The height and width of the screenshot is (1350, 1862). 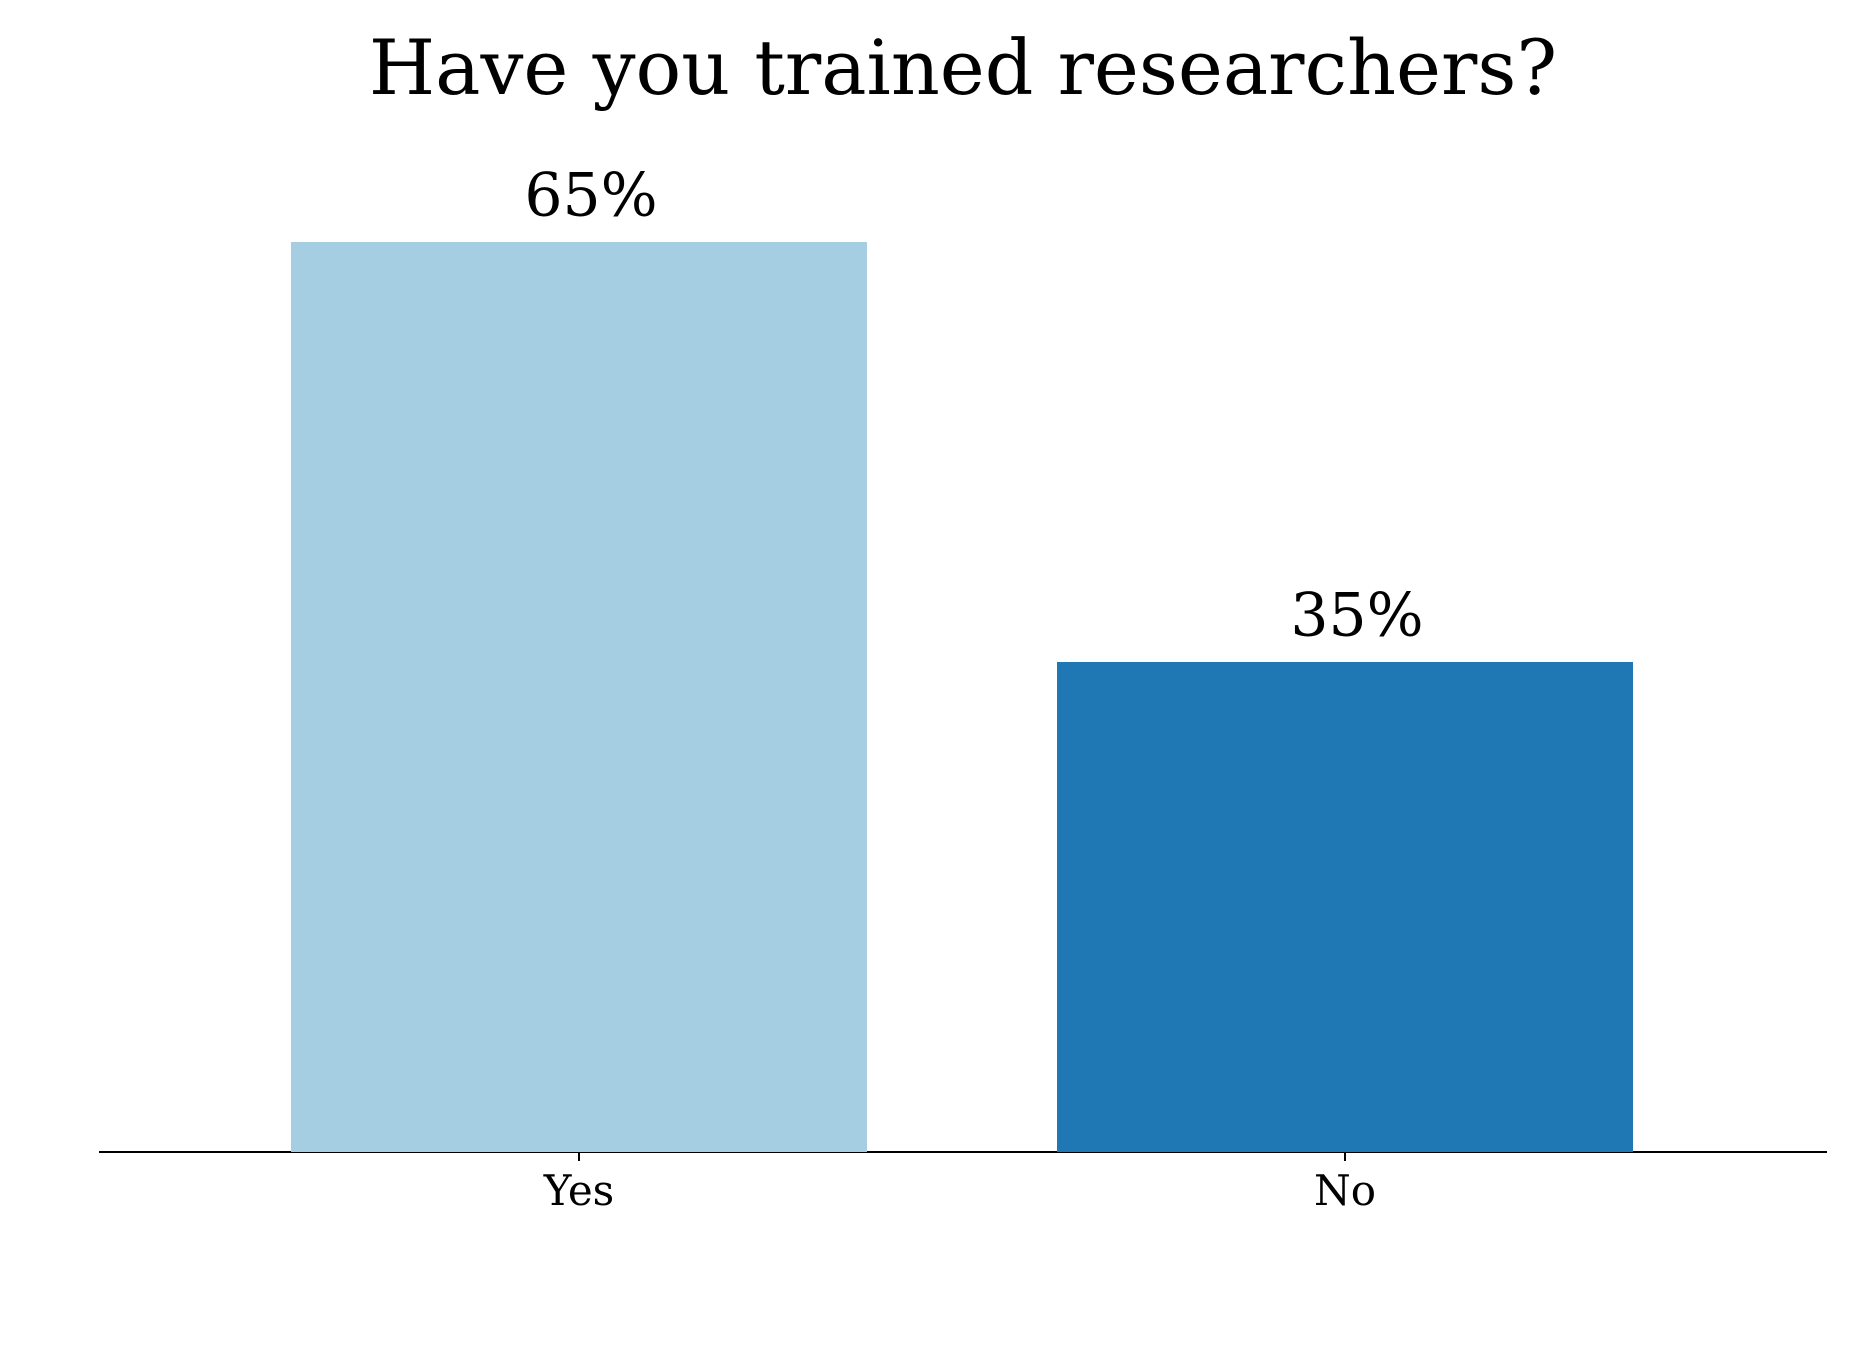 I want to click on chart-title: Have you trained researchers?, so click(x=963, y=67).